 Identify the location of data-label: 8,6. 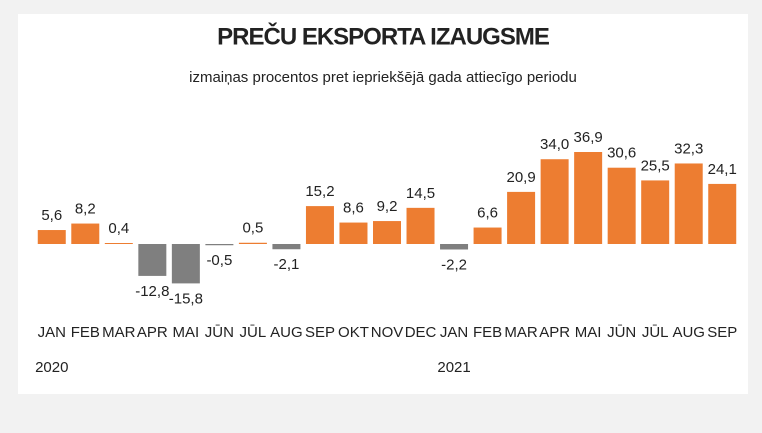
(353, 208).